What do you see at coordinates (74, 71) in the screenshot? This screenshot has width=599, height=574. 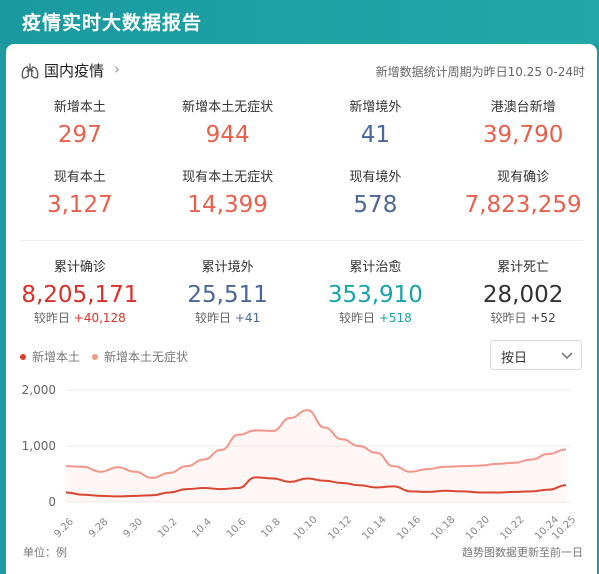 I see `section-title: 国内疫情` at bounding box center [74, 71].